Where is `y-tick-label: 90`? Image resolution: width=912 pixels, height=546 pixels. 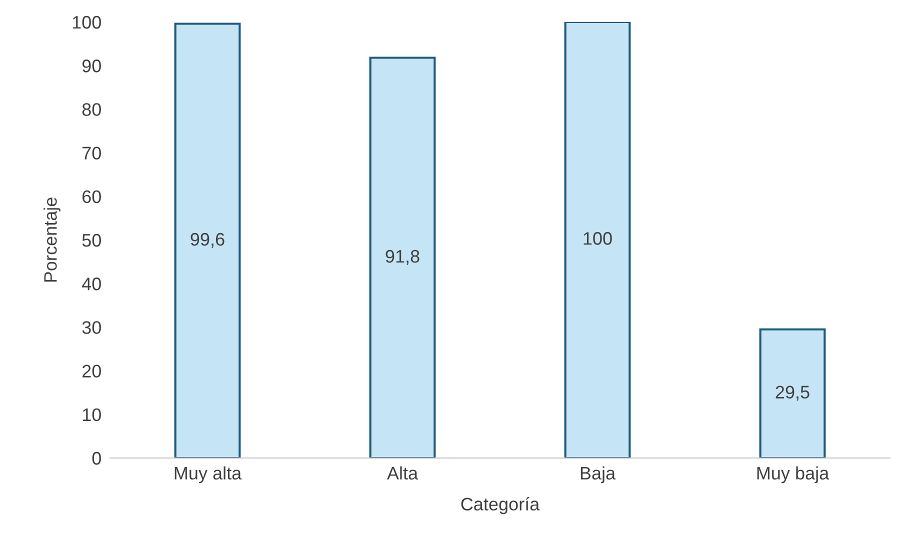 y-tick-label: 90 is located at coordinates (91, 66).